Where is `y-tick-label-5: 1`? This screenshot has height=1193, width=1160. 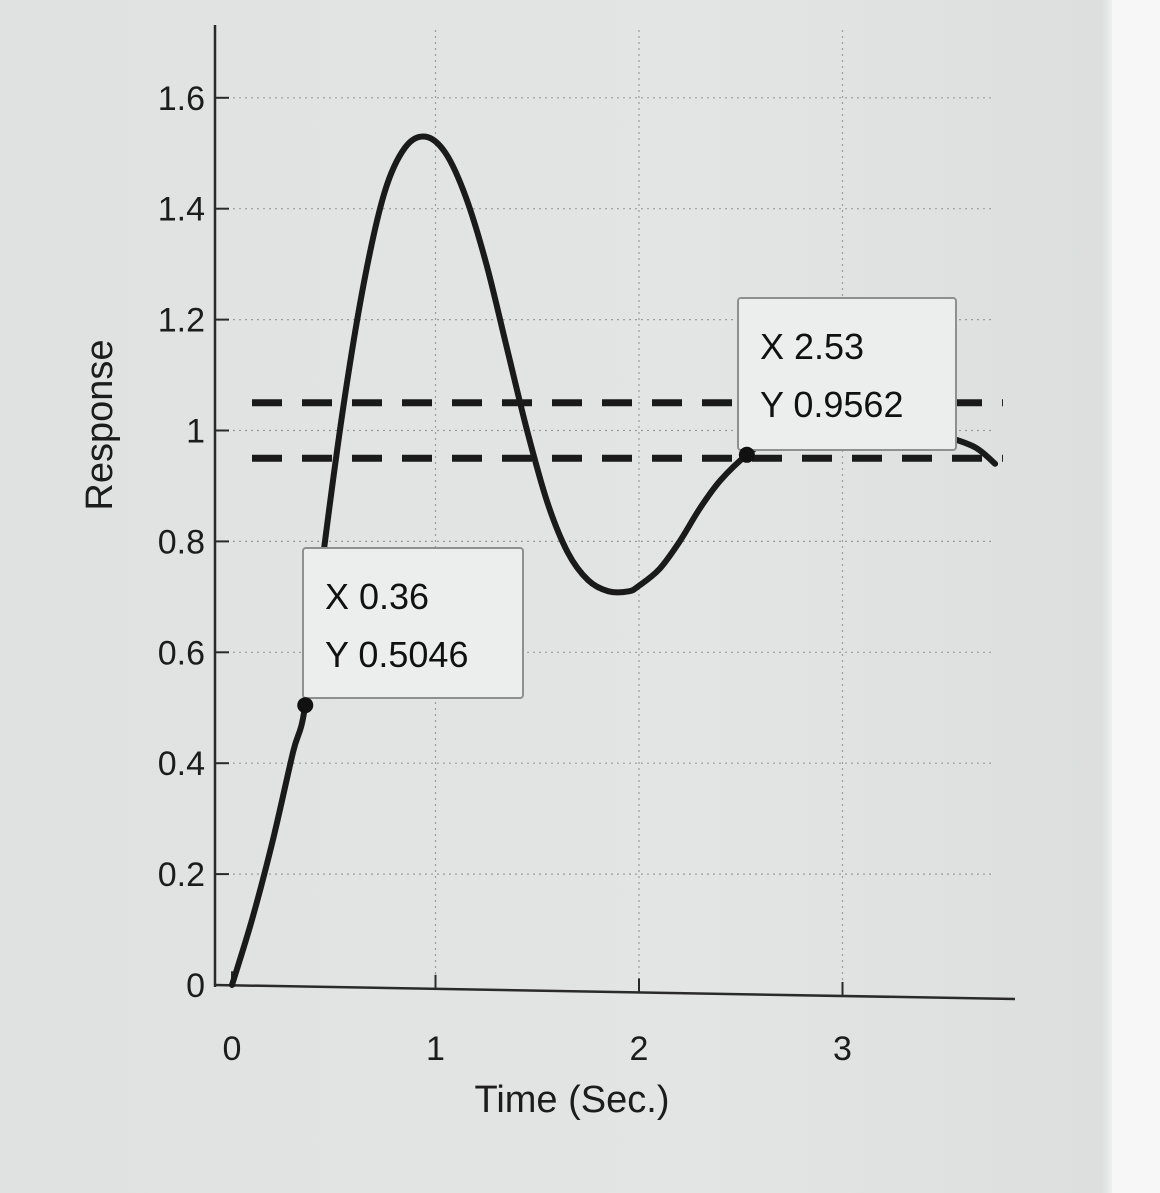
y-tick-label-5: 1 is located at coordinates (195, 432).